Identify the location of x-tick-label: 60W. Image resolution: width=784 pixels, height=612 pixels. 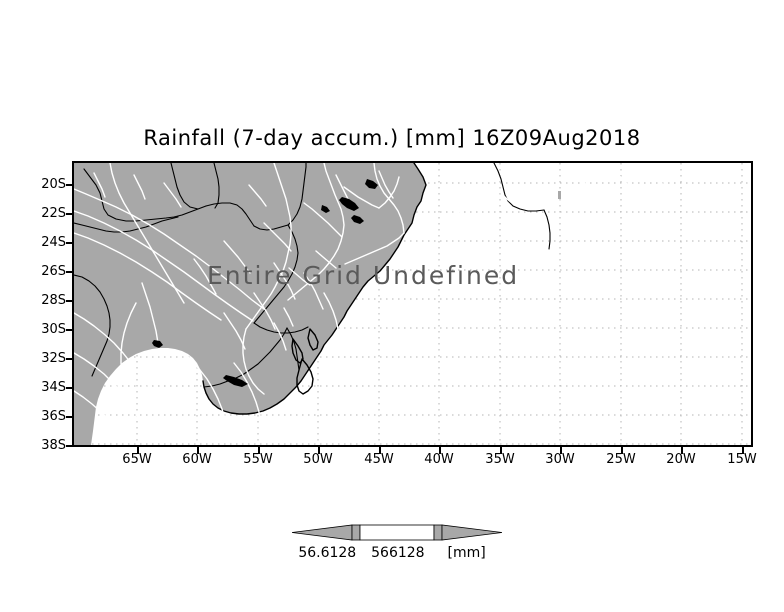
(197, 459).